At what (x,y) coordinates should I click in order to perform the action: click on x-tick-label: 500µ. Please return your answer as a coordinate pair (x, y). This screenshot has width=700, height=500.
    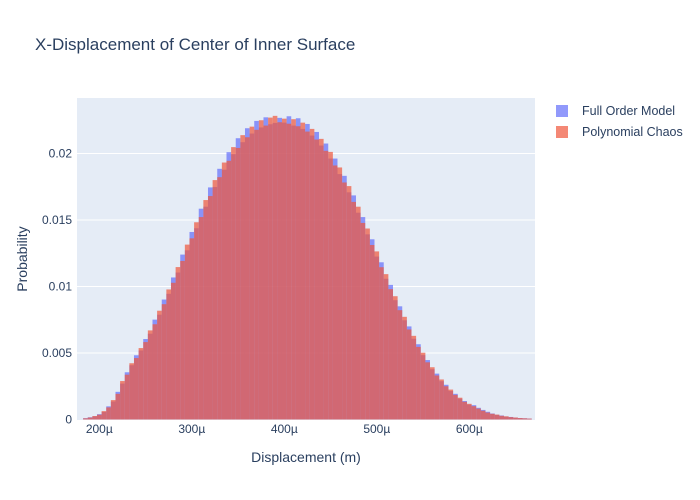
    Looking at the image, I should click on (376, 429).